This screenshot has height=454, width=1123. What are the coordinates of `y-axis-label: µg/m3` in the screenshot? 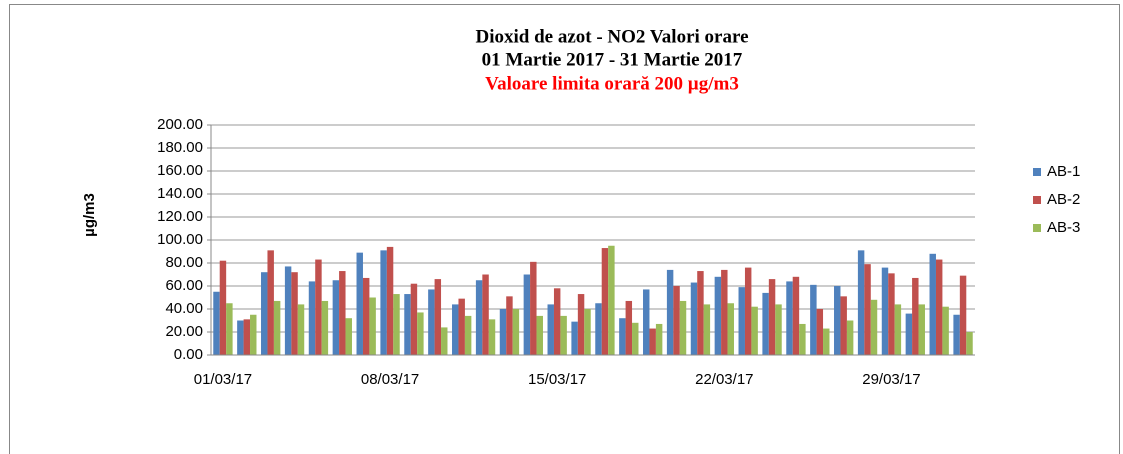 It's located at (89, 215).